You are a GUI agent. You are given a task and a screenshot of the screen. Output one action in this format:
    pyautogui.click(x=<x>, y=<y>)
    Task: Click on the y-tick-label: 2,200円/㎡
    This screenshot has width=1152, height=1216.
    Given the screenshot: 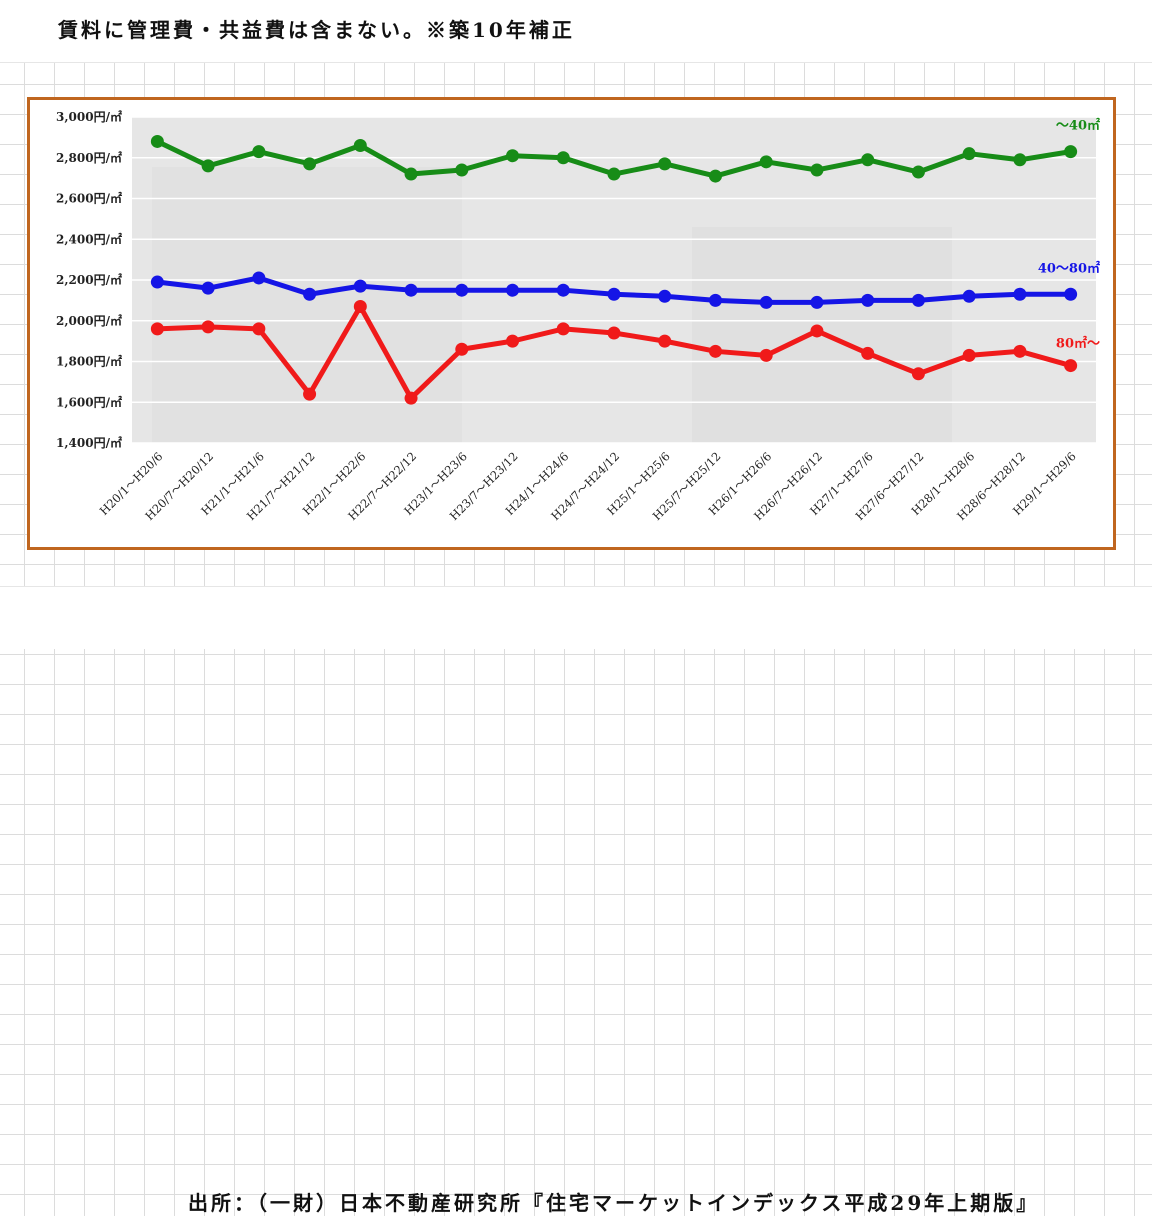 What is the action you would take?
    pyautogui.click(x=89, y=279)
    